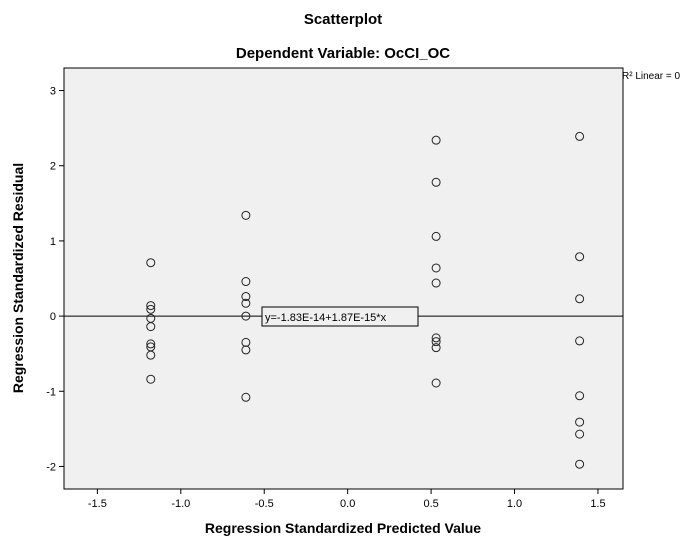 The width and height of the screenshot is (692, 543). I want to click on x-tick-label: 0.5, so click(430, 504).